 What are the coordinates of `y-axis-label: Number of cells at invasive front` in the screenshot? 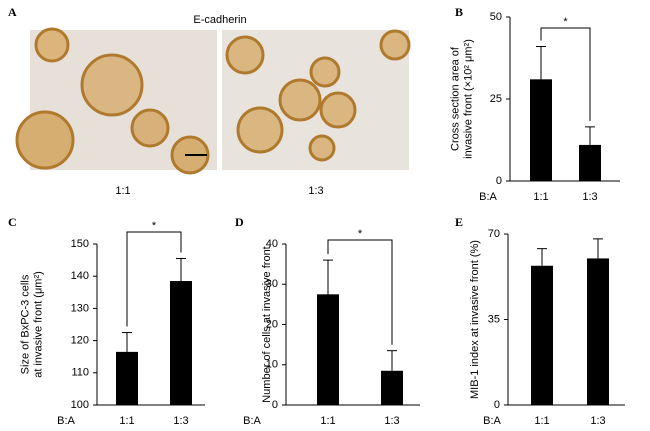 It's located at (267, 324).